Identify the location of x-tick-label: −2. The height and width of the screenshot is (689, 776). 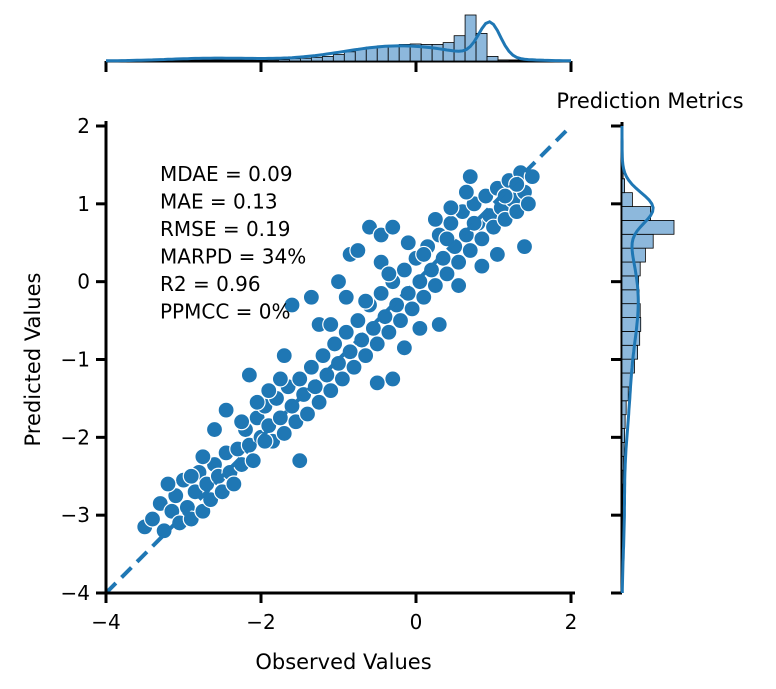
(260, 622).